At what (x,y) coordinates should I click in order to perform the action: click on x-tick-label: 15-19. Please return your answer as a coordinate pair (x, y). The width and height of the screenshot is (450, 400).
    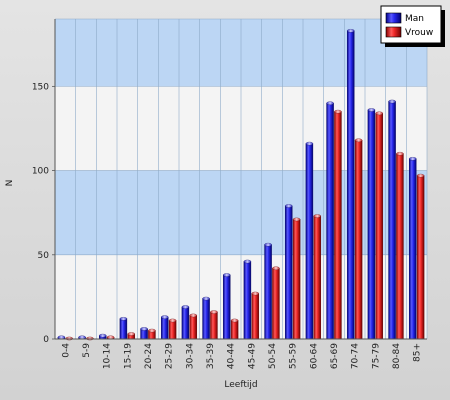
    Looking at the image, I should click on (128, 356).